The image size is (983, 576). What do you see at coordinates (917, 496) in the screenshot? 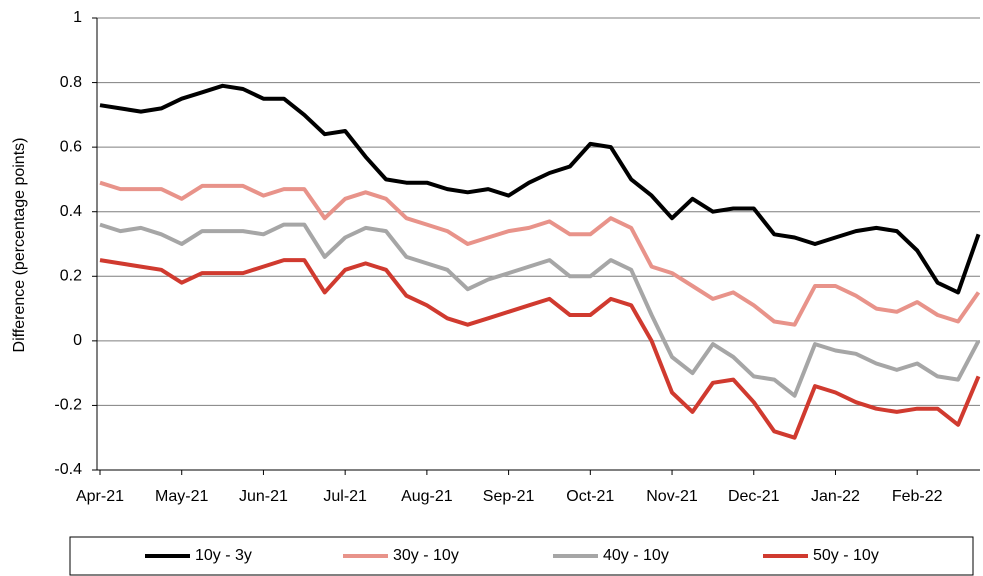
I see `x-tick-label: Feb-22` at bounding box center [917, 496].